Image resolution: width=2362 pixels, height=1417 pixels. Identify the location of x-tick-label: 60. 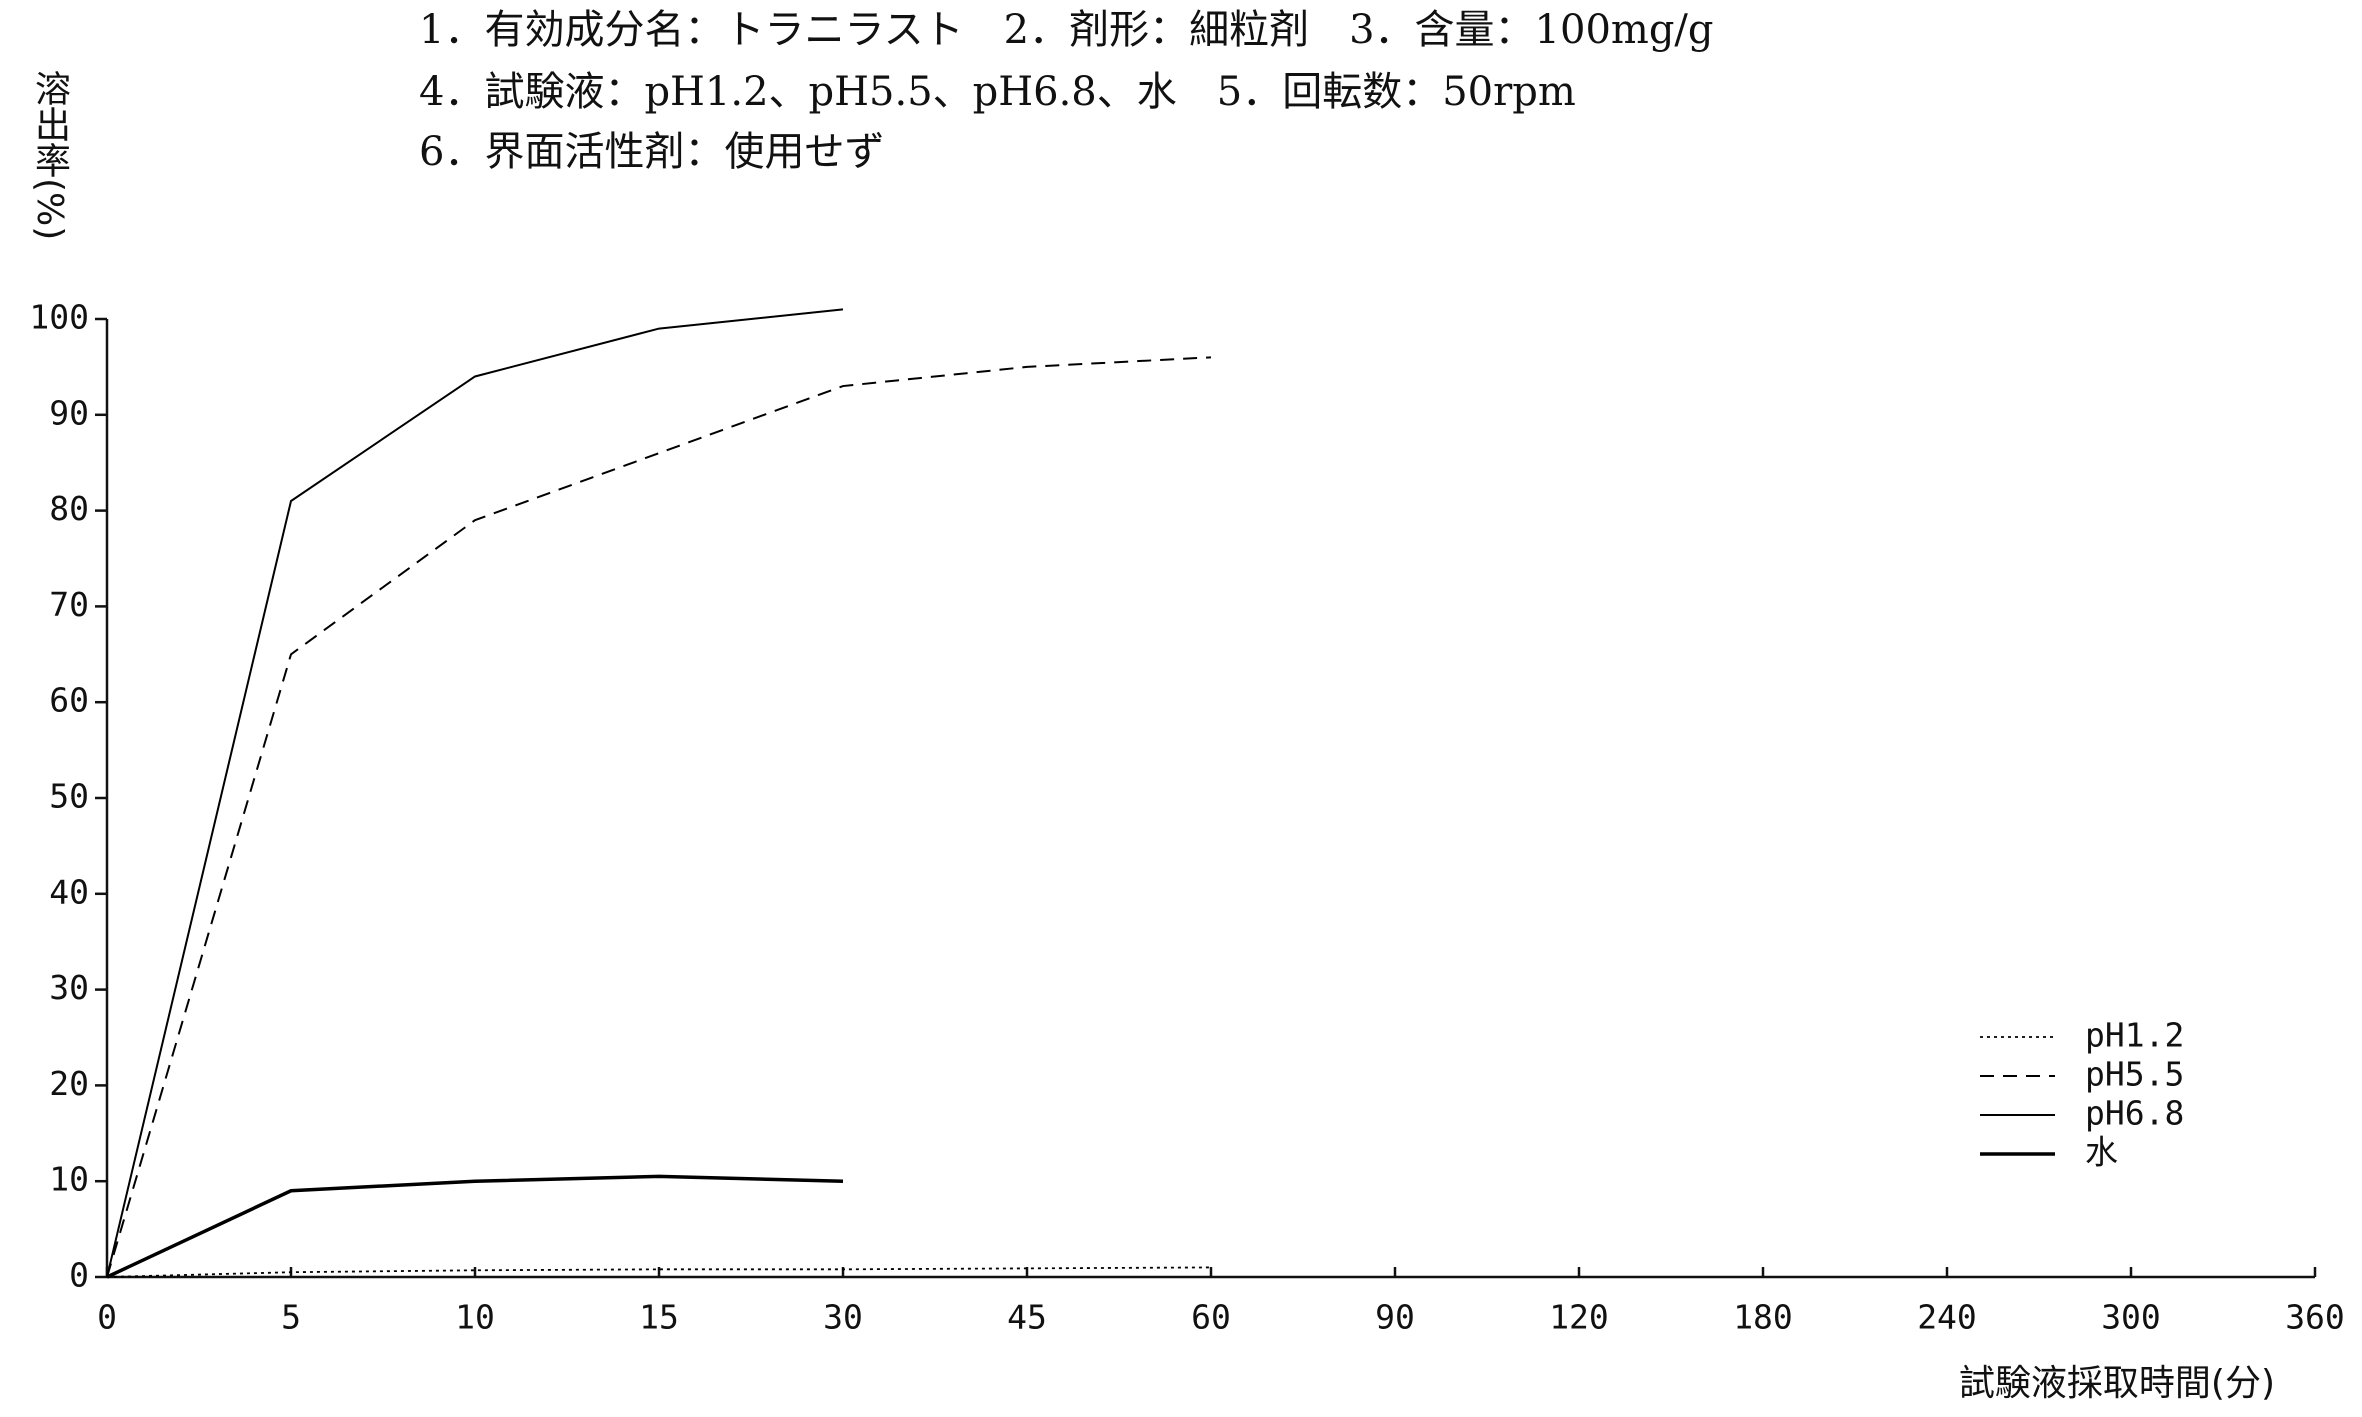
(1211, 1317).